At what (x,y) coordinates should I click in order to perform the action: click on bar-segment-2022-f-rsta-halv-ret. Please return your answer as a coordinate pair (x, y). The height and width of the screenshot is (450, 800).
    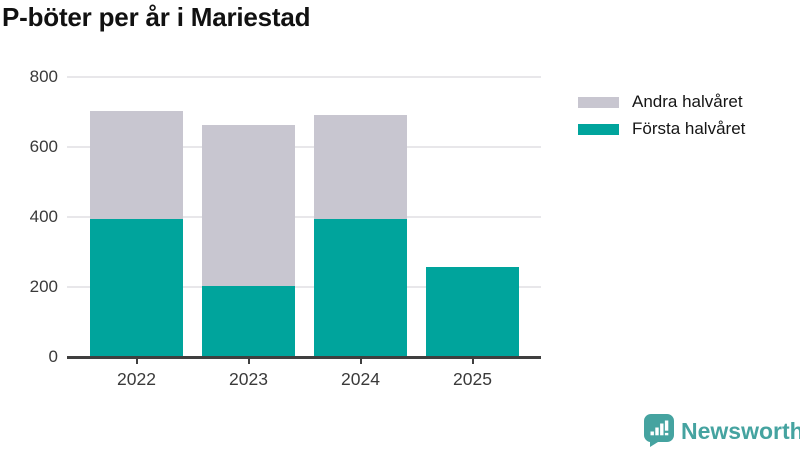
    Looking at the image, I should click on (136, 288).